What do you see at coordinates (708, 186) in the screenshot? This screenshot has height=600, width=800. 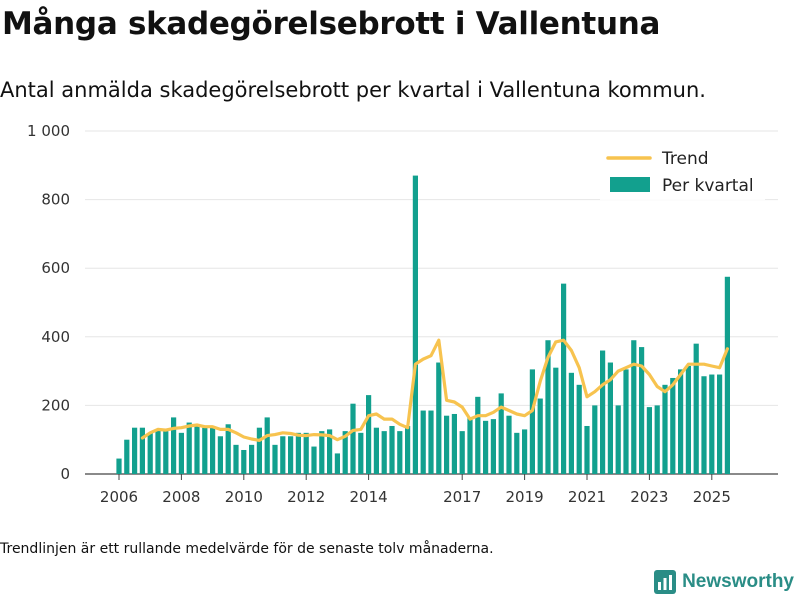 I see `legend-label-per-kvartal: Per kvartal` at bounding box center [708, 186].